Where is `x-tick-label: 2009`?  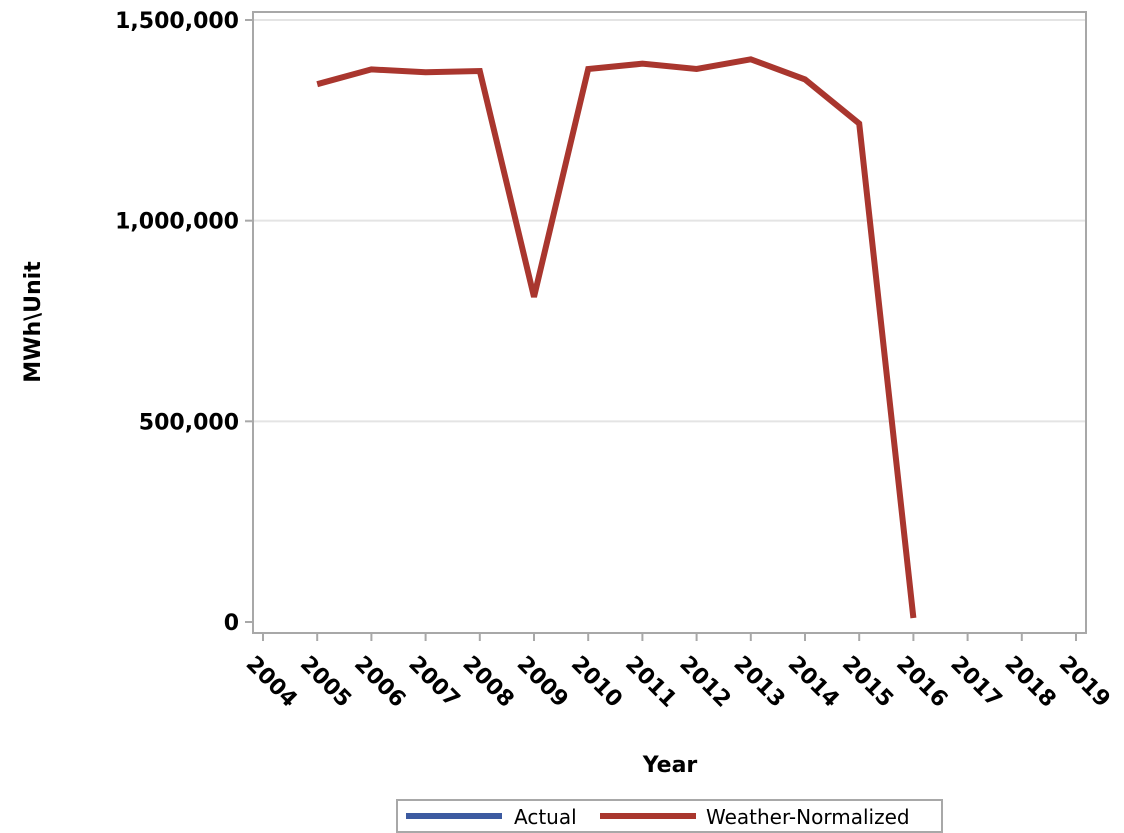
x-tick-label: 2009 is located at coordinates (542, 682).